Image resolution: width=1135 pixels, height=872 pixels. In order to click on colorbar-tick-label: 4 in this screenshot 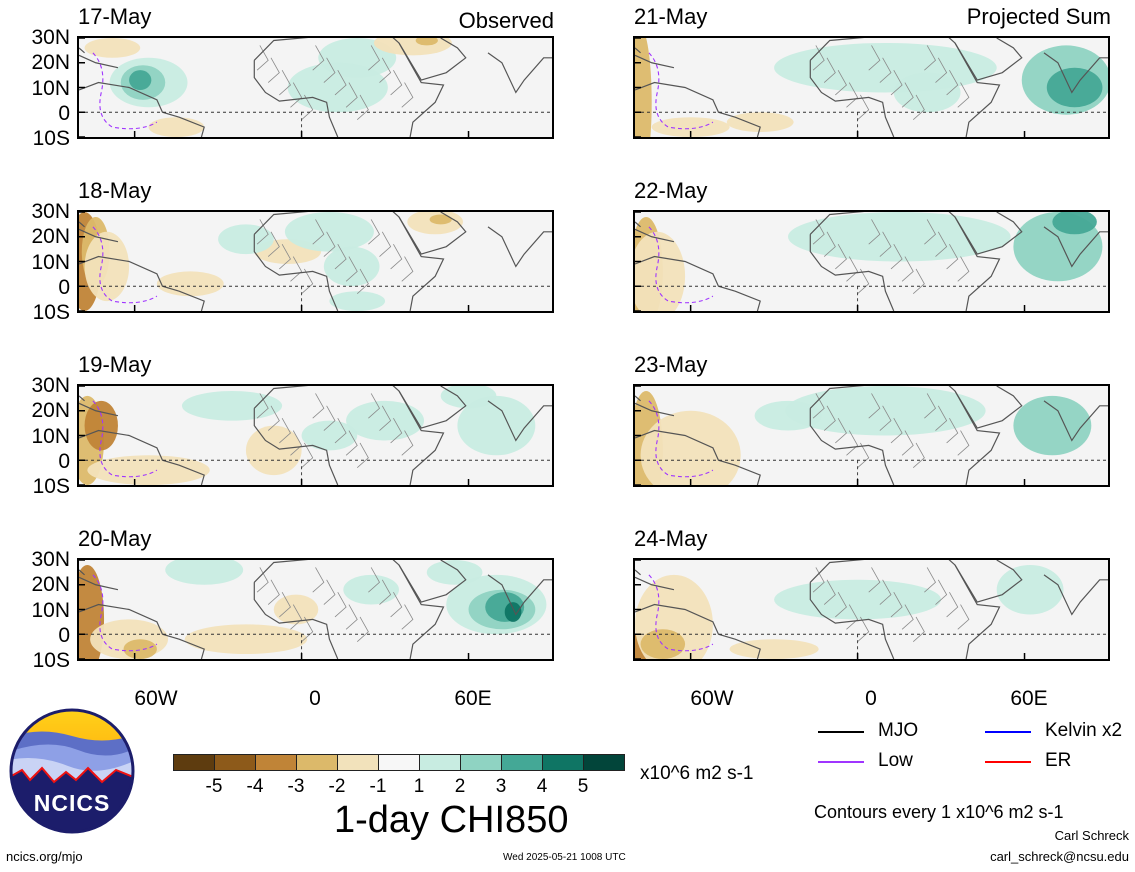, I will do `click(542, 786)`.